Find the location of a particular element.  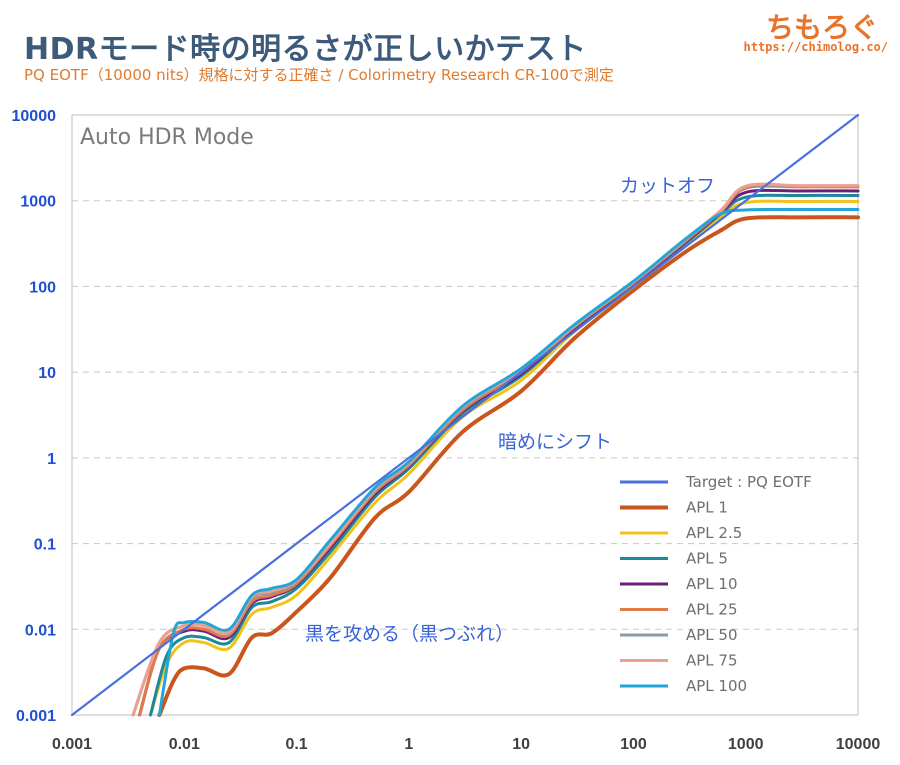

y-tick-label: 0.1 is located at coordinates (45, 545).